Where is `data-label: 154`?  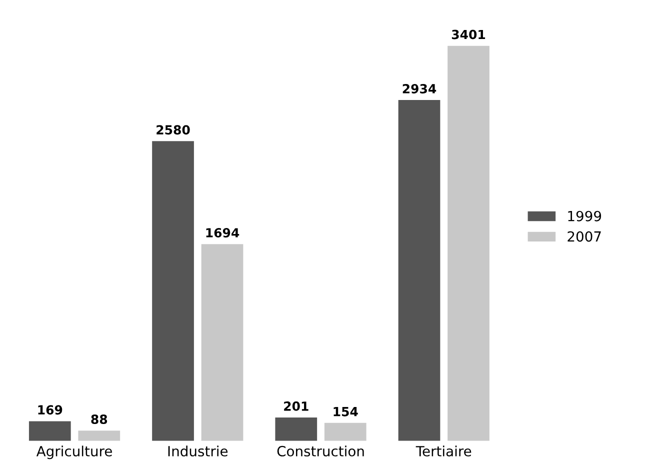
data-label: 154 is located at coordinates (346, 411).